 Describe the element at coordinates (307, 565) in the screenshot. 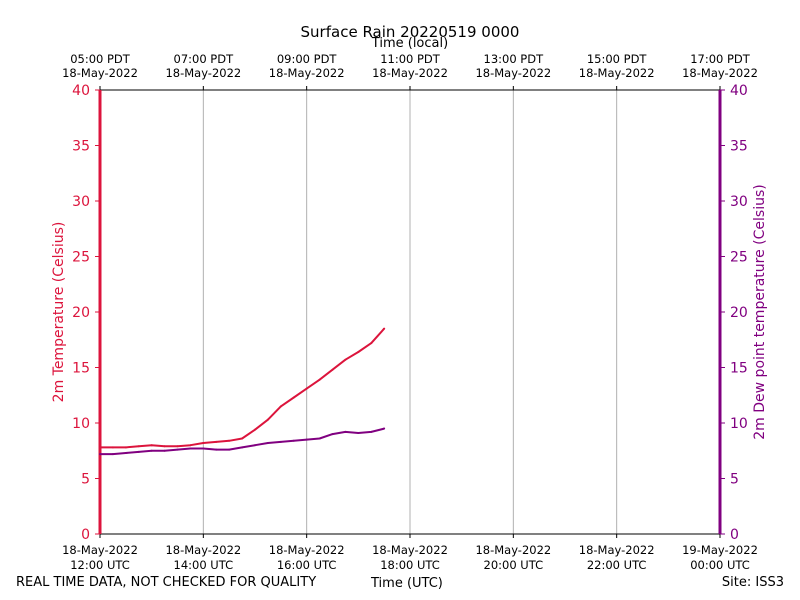

I see `x-tick-label-time: 16:00 UTC` at that location.